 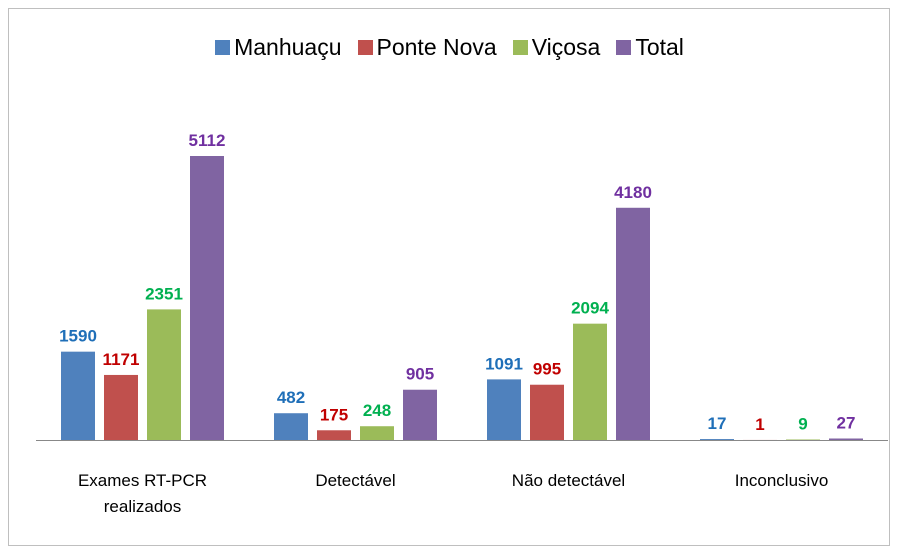 I want to click on x-tick-label: Detectável, so click(x=355, y=480).